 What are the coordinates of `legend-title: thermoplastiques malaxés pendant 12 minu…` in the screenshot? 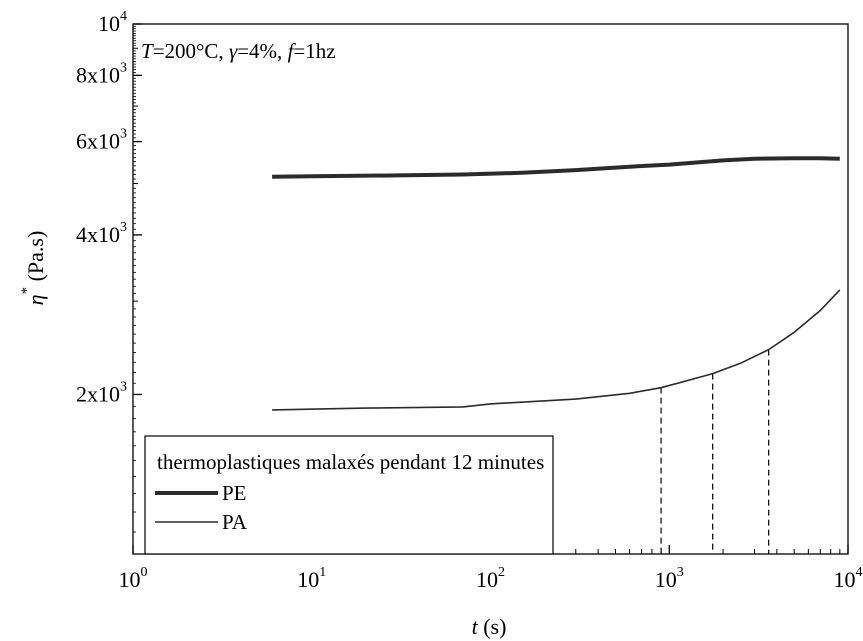 It's located at (350, 462).